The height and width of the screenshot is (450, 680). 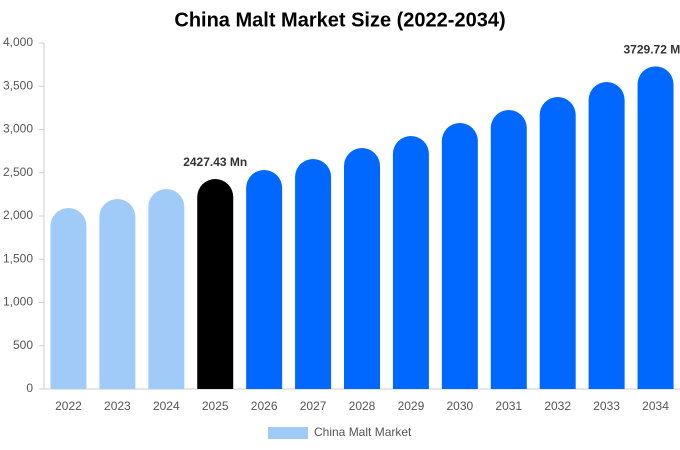 I want to click on y-tick-label: 500, so click(x=23, y=345).